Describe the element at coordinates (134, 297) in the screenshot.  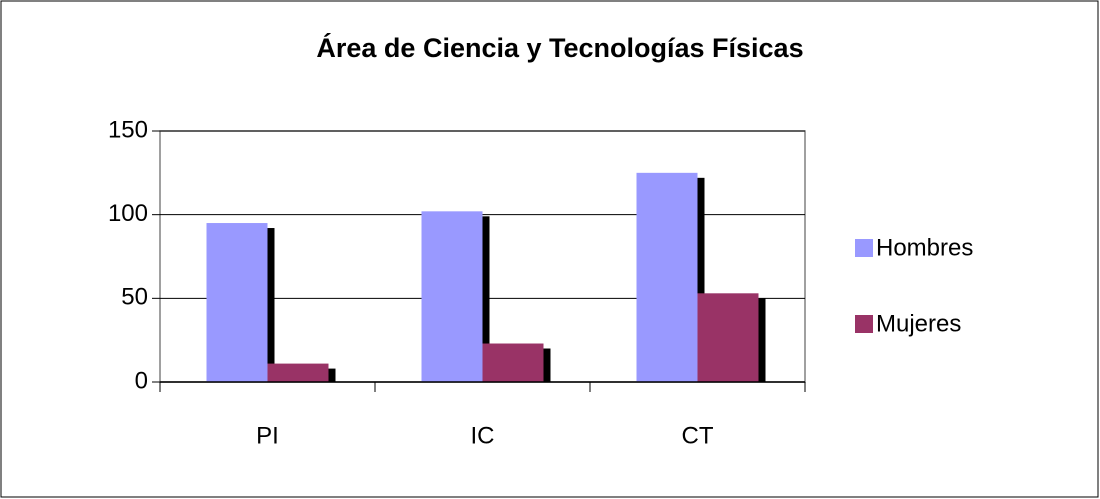
I see `y-tick-label: 50` at that location.